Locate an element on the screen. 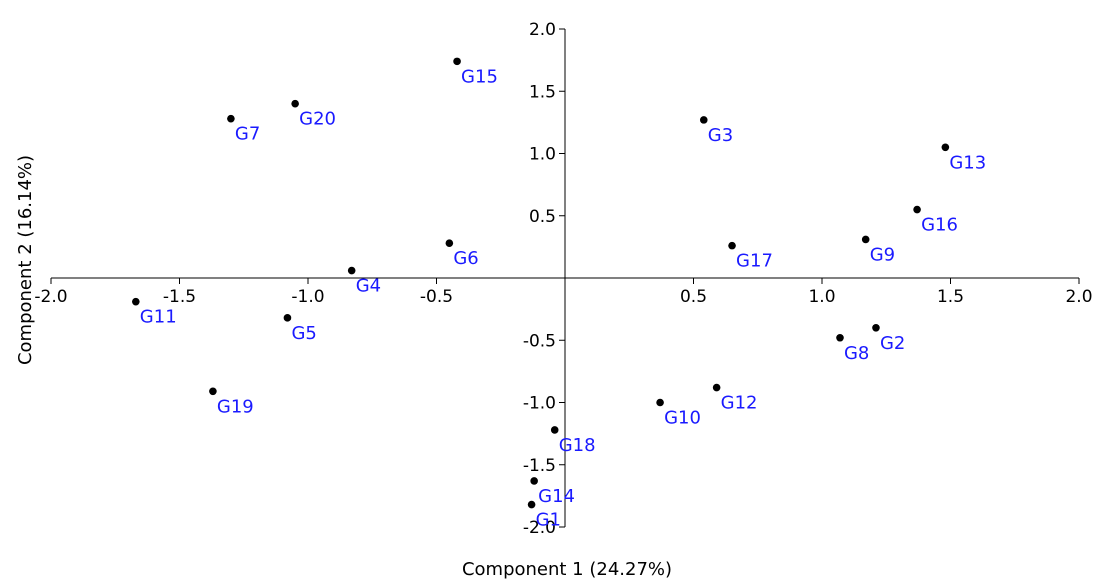 Image resolution: width=1096 pixels, height=585 pixels. data-point-label: G12 is located at coordinates (739, 403).